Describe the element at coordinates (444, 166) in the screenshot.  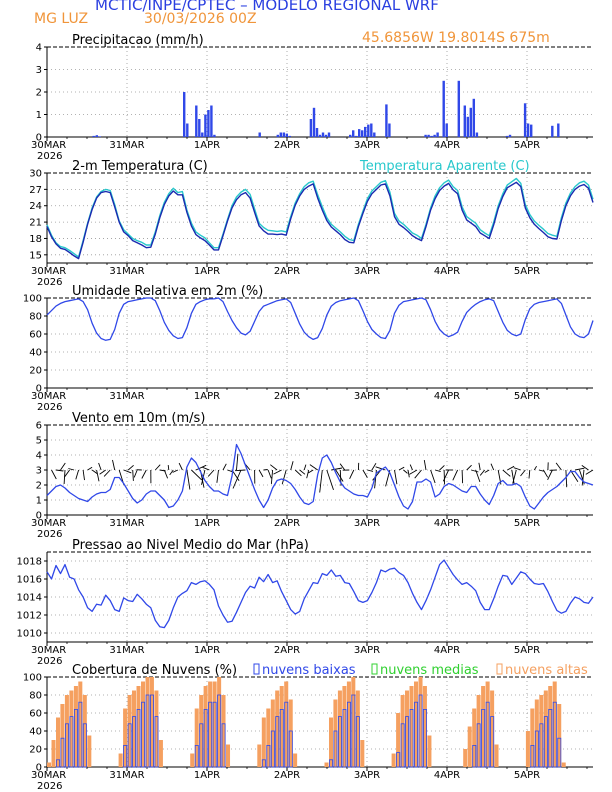
I see `temp-legend-apparent: Temperatura Aparente (C)` at that location.